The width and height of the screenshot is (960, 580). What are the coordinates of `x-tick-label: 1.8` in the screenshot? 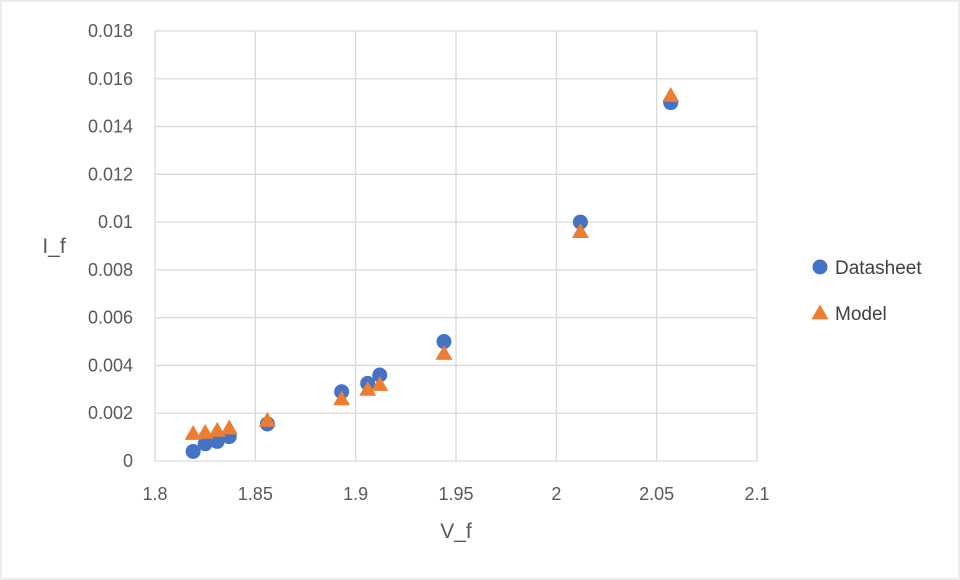 It's located at (154, 494).